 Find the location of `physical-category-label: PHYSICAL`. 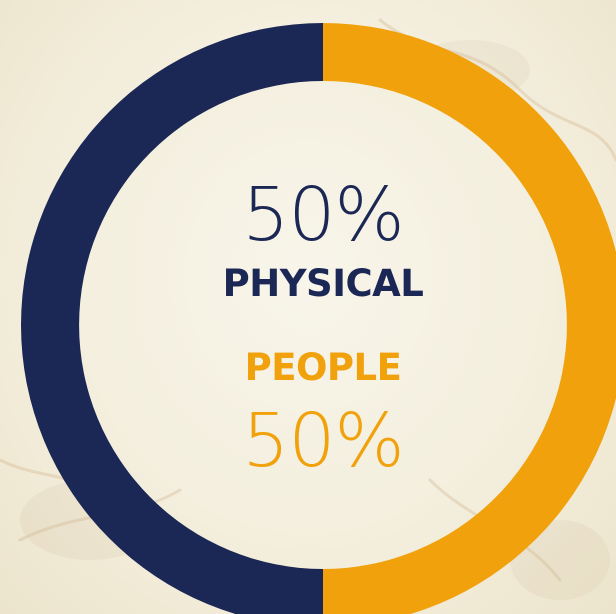

physical-category-label: PHYSICAL is located at coordinates (323, 283).